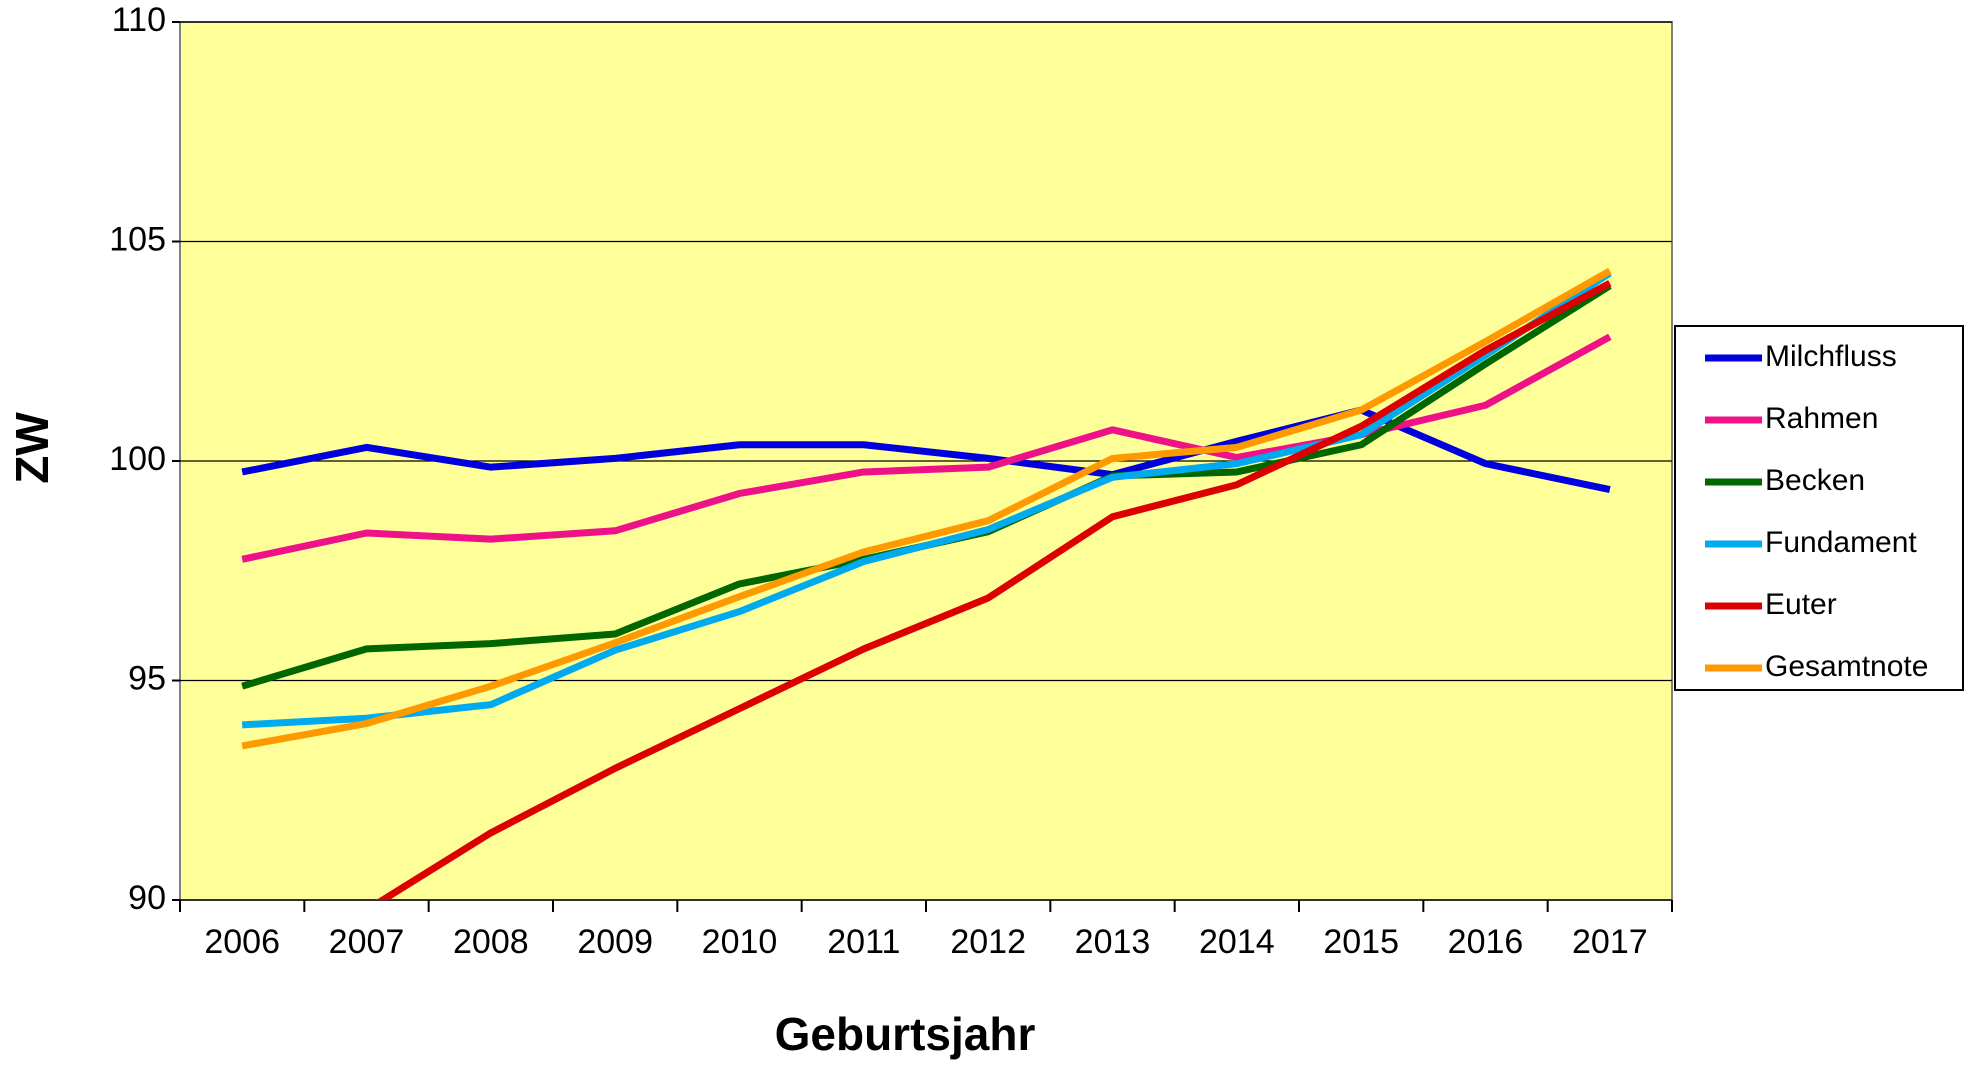  I want to click on legend-label: Rahmen, so click(1821, 418).